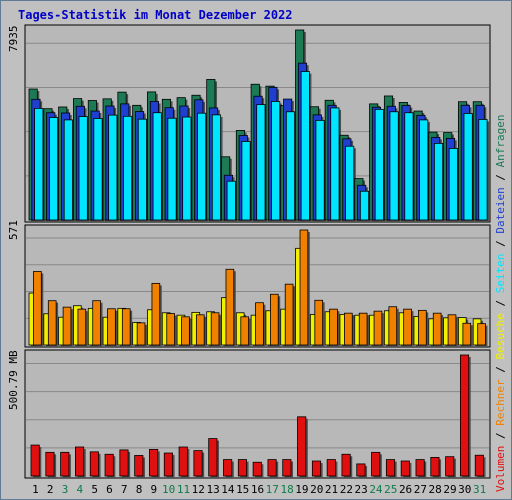 The width and height of the screenshot is (512, 500). What do you see at coordinates (301, 489) in the screenshot?
I see `x-tick-label-19: 19` at bounding box center [301, 489].